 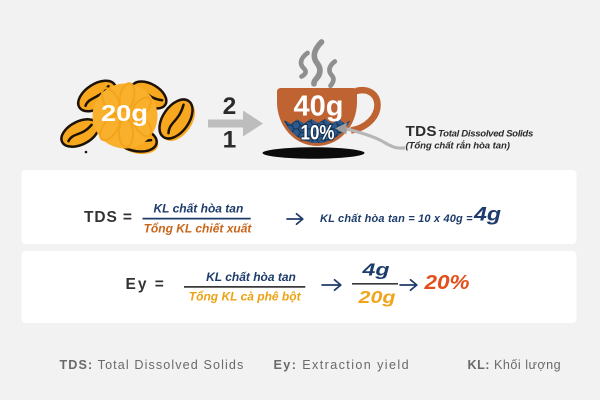 I want to click on svg-text: 40g, so click(x=319, y=107).